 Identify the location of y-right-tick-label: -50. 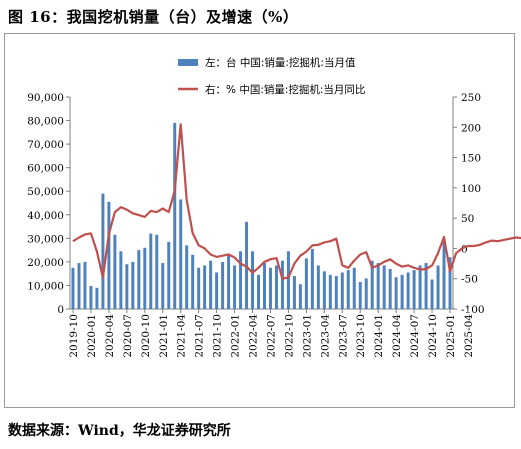
(469, 280).